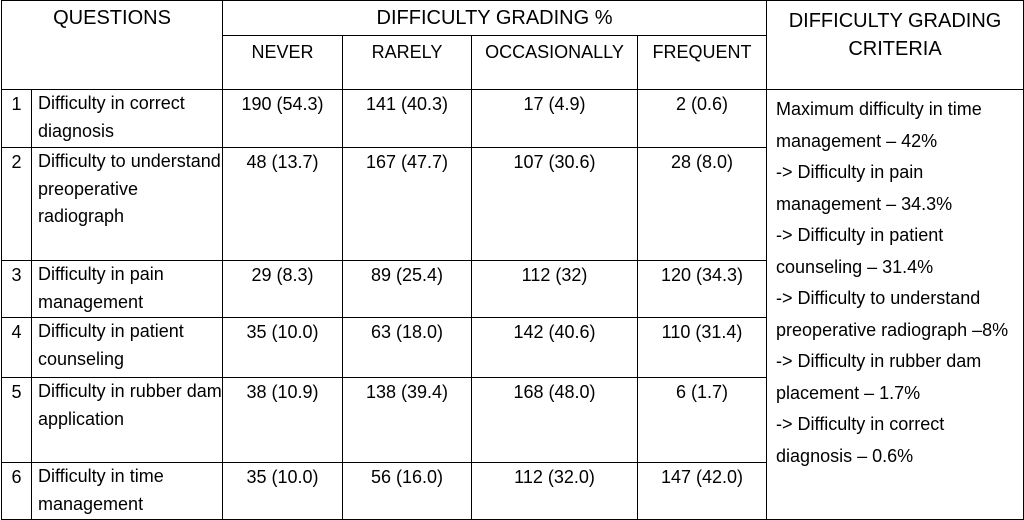 Image resolution: width=1024 pixels, height=520 pixels. I want to click on question-text: Difficulty in pain management, so click(127, 289).